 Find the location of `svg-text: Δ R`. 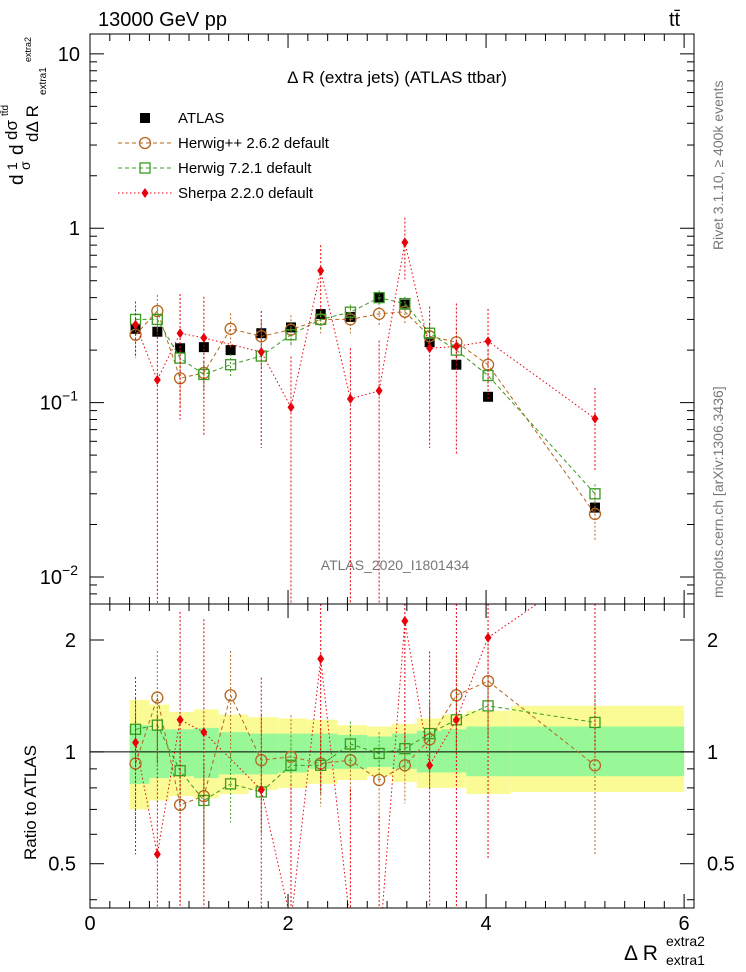

svg-text: Δ R is located at coordinates (641, 953).